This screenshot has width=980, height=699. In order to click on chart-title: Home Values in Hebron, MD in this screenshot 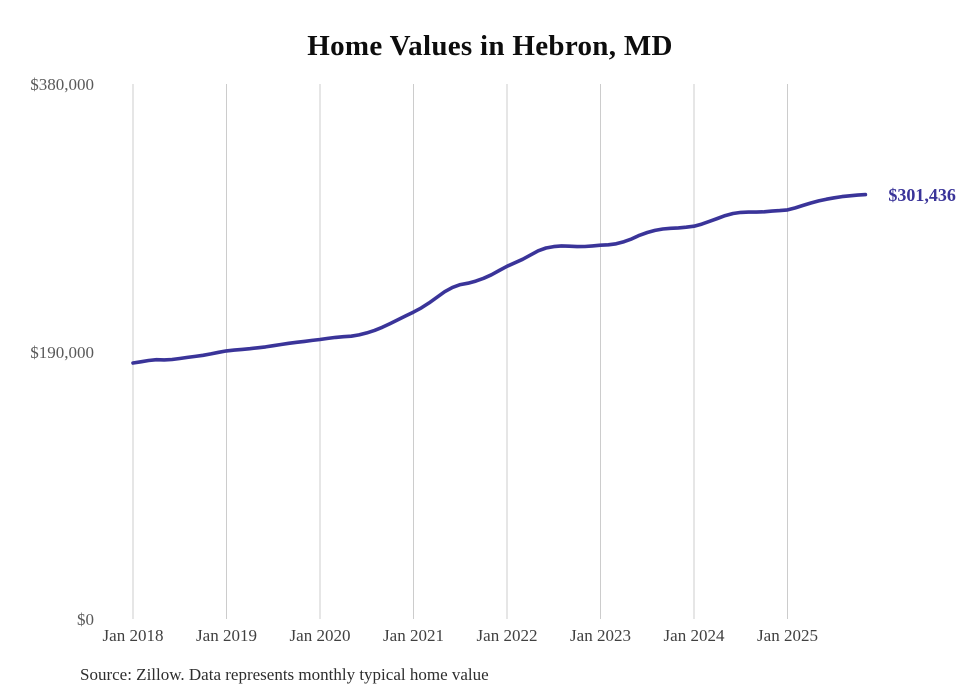, I will do `click(490, 46)`.